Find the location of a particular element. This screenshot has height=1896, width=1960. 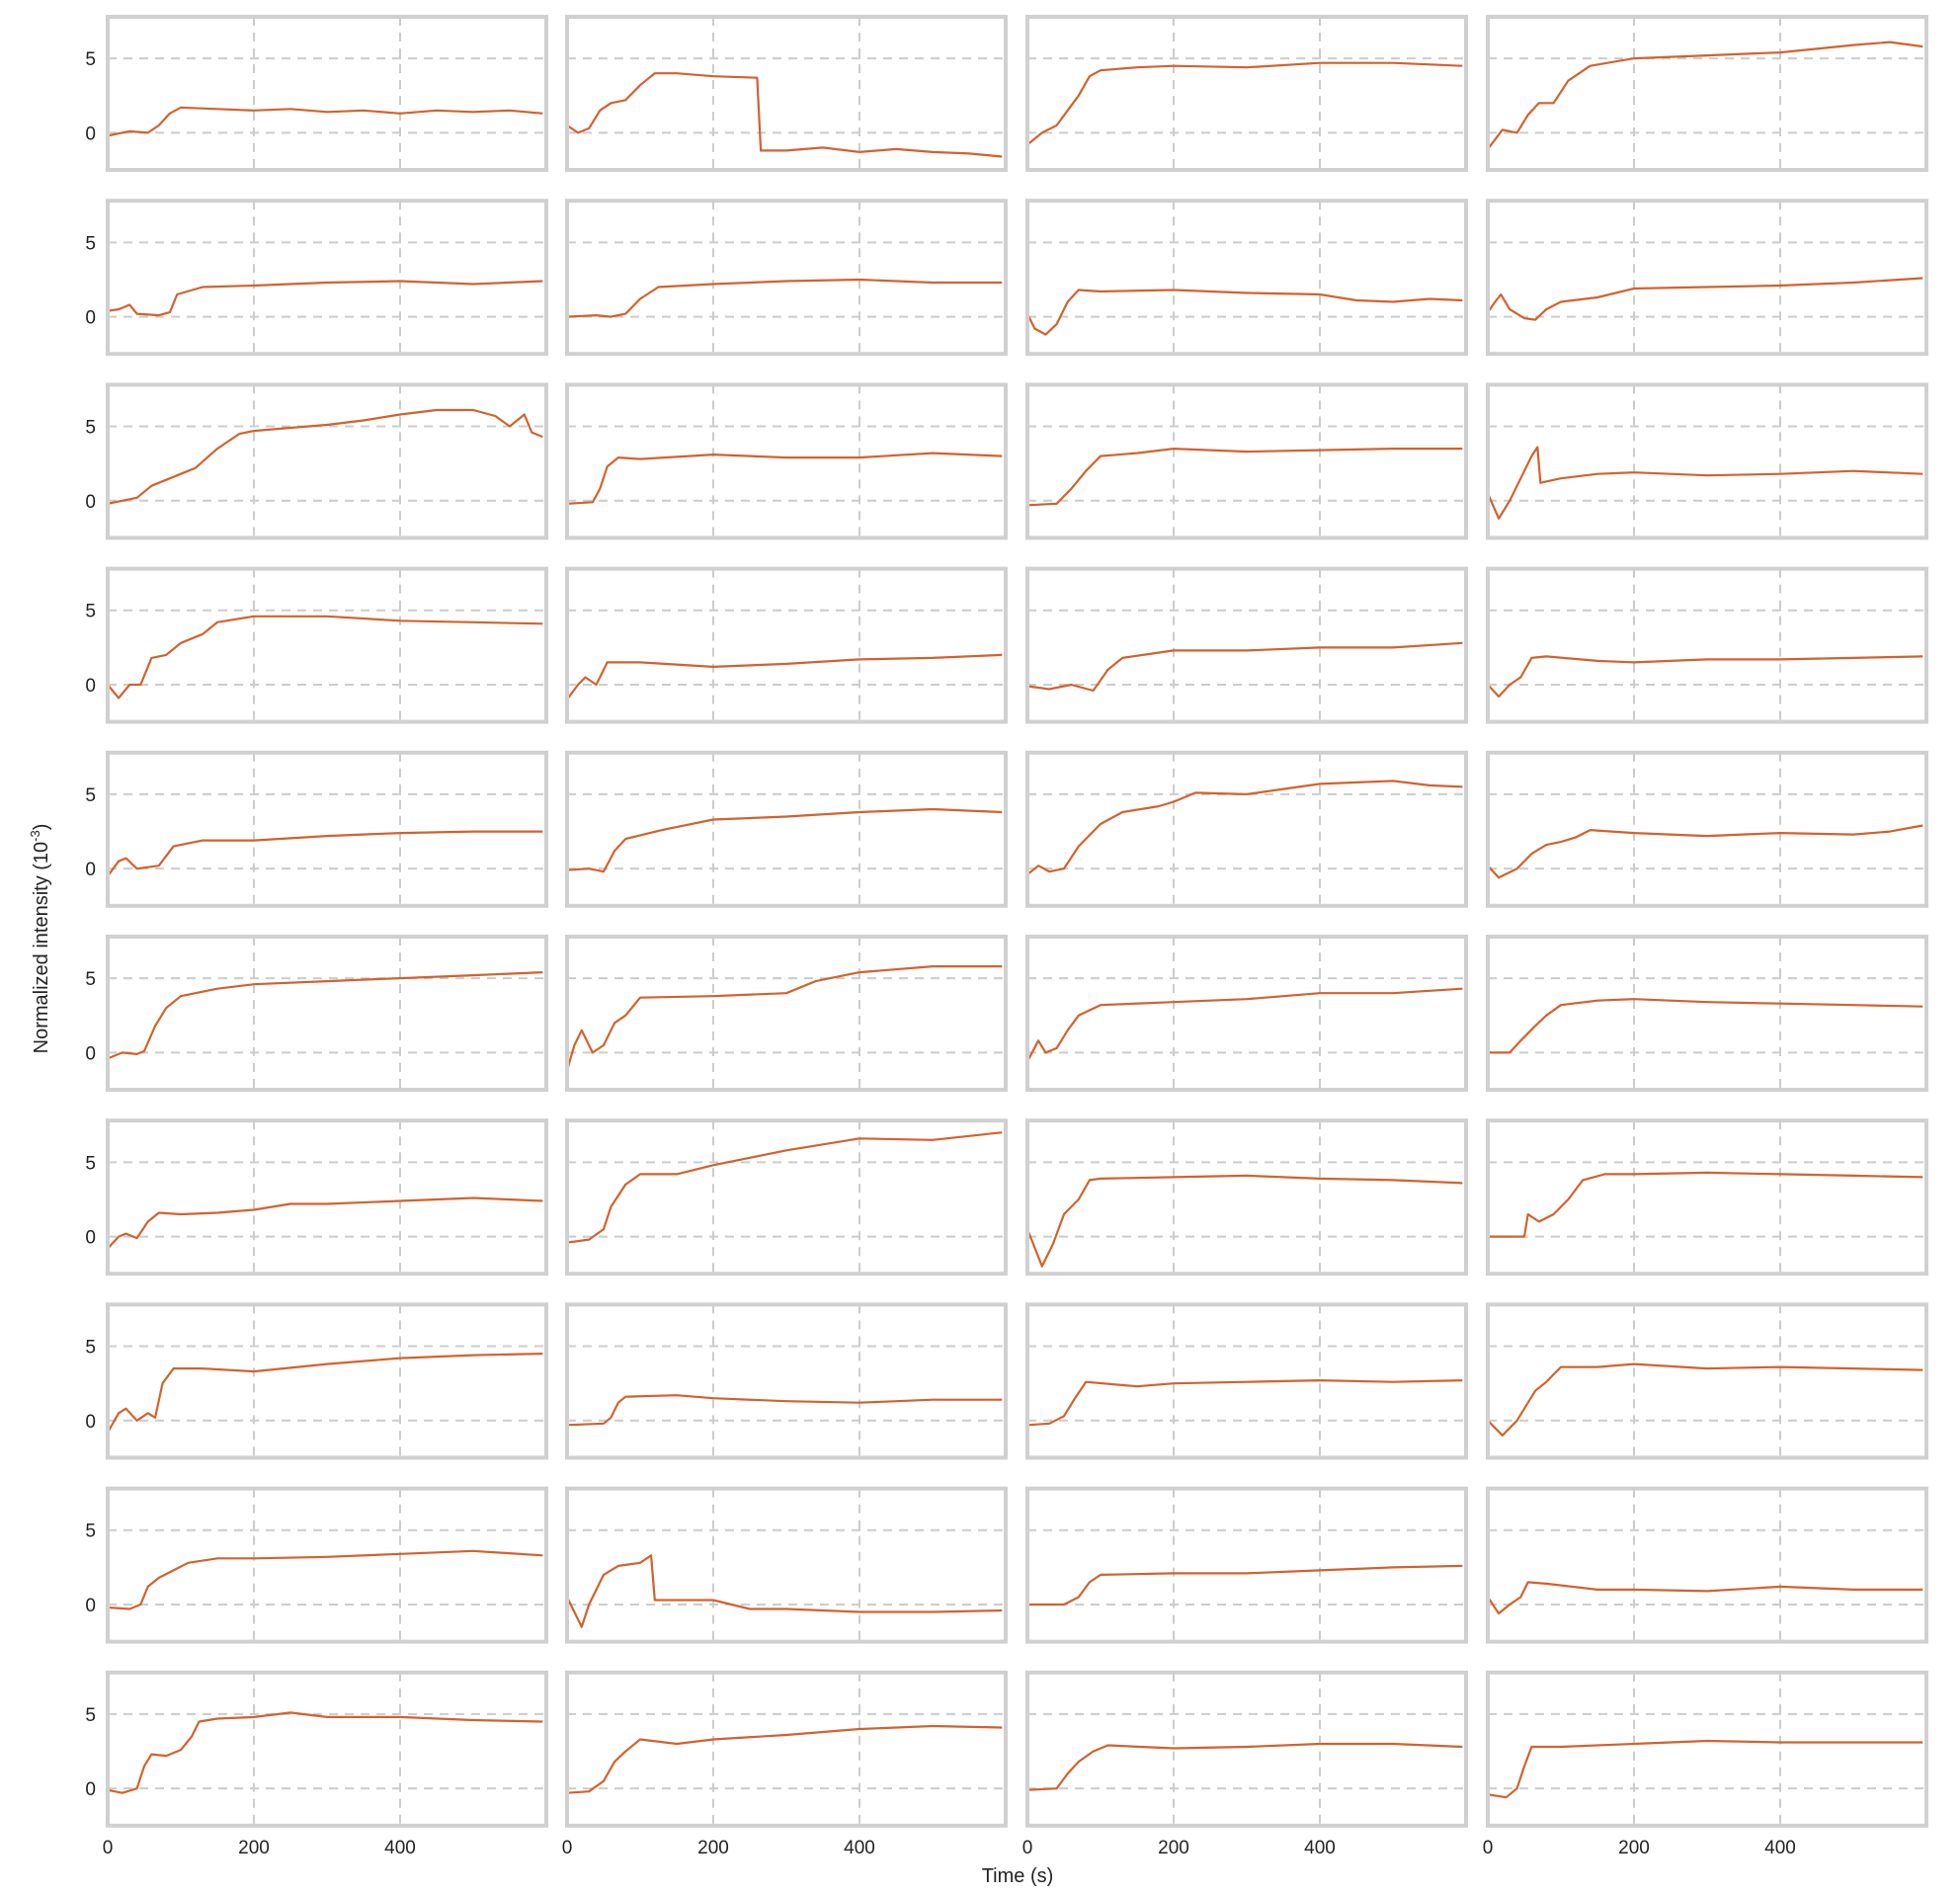

y-axis-label: Normalized intensity (10-3) is located at coordinates (40, 939).